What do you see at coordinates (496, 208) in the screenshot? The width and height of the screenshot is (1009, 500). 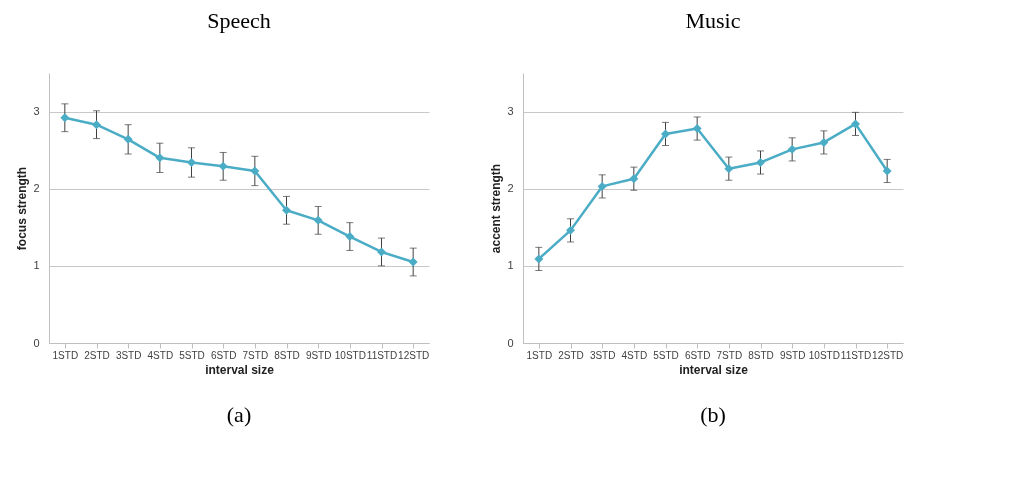 I see `y-axis-title: accent strength` at bounding box center [496, 208].